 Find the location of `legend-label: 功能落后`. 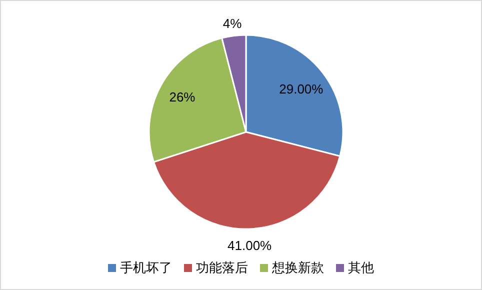

legend-label: 功能落后 is located at coordinates (222, 268).